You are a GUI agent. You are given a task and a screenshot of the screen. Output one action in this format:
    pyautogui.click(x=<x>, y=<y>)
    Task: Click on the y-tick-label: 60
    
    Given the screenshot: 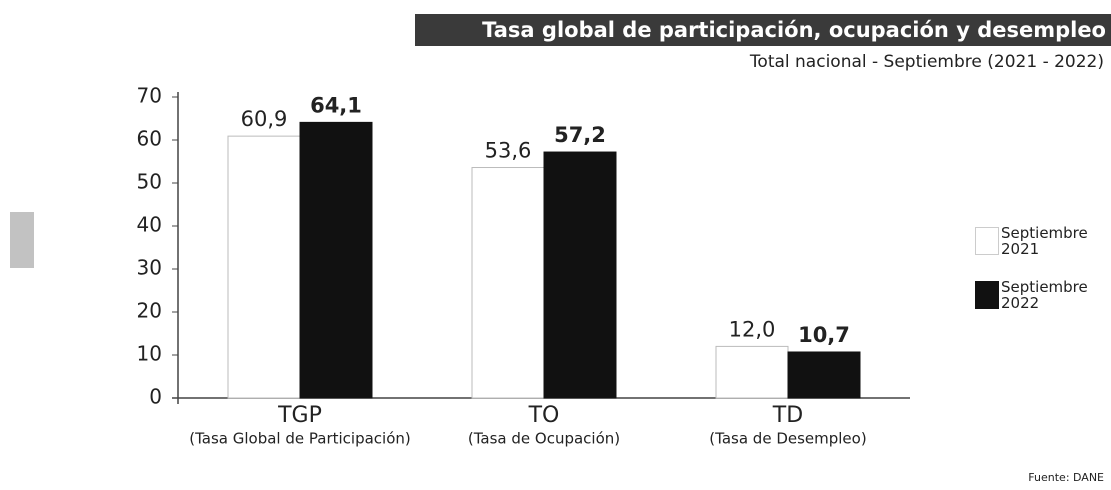 What is the action you would take?
    pyautogui.click(x=149, y=139)
    